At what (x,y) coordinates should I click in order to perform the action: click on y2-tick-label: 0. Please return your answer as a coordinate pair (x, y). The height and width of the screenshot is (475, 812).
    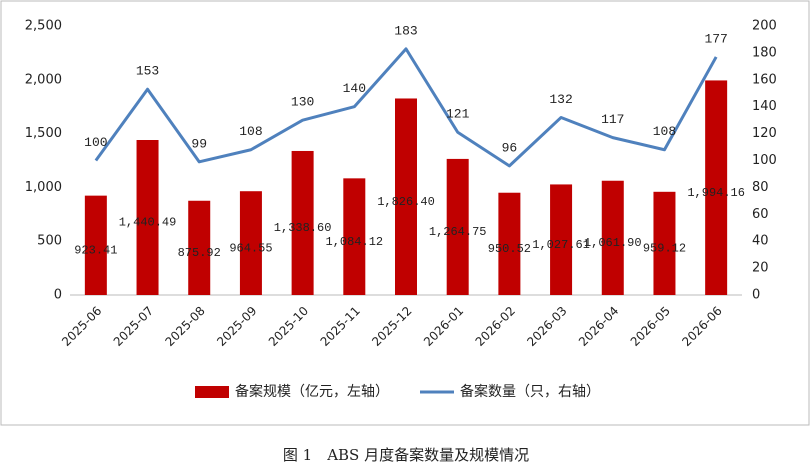
    Looking at the image, I should click on (756, 295).